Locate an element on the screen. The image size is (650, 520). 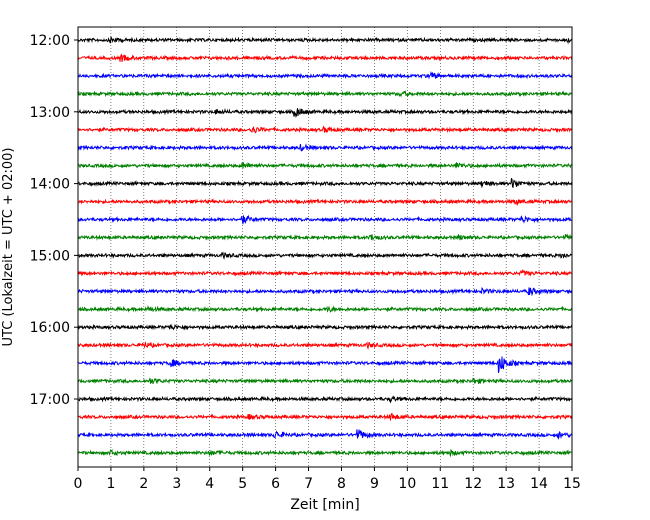
x-tick-label: 10 is located at coordinates (407, 484).